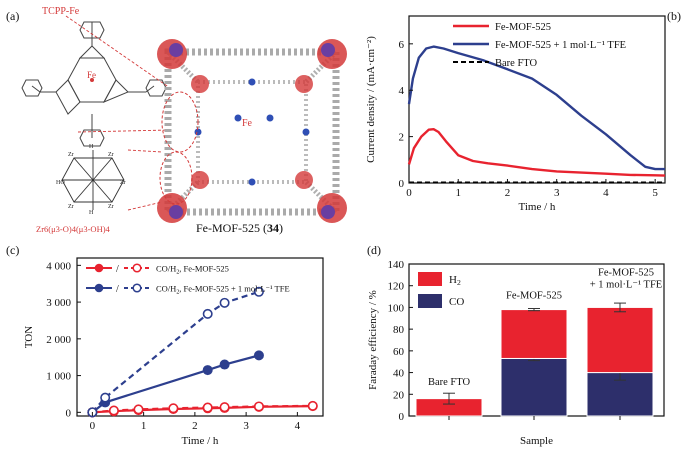 This screenshot has width=697, height=460. I want to click on panel-a-label: (a), so click(12, 16).